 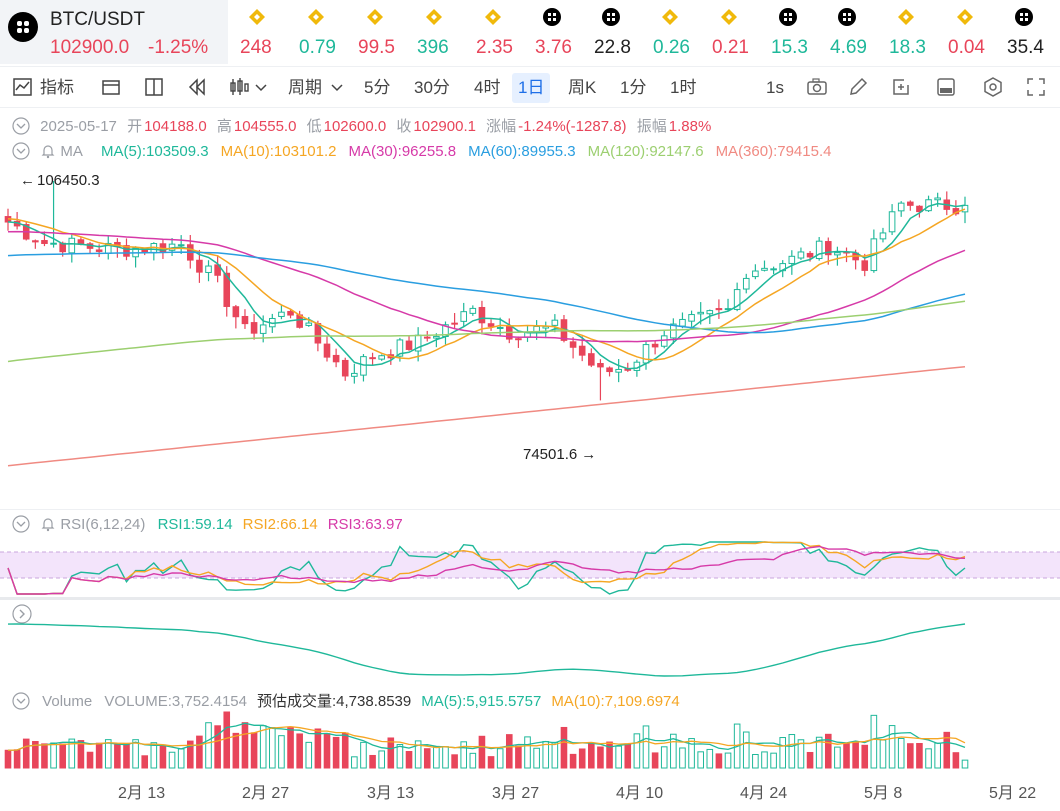 I want to click on speed-button: 1s, so click(x=775, y=87).